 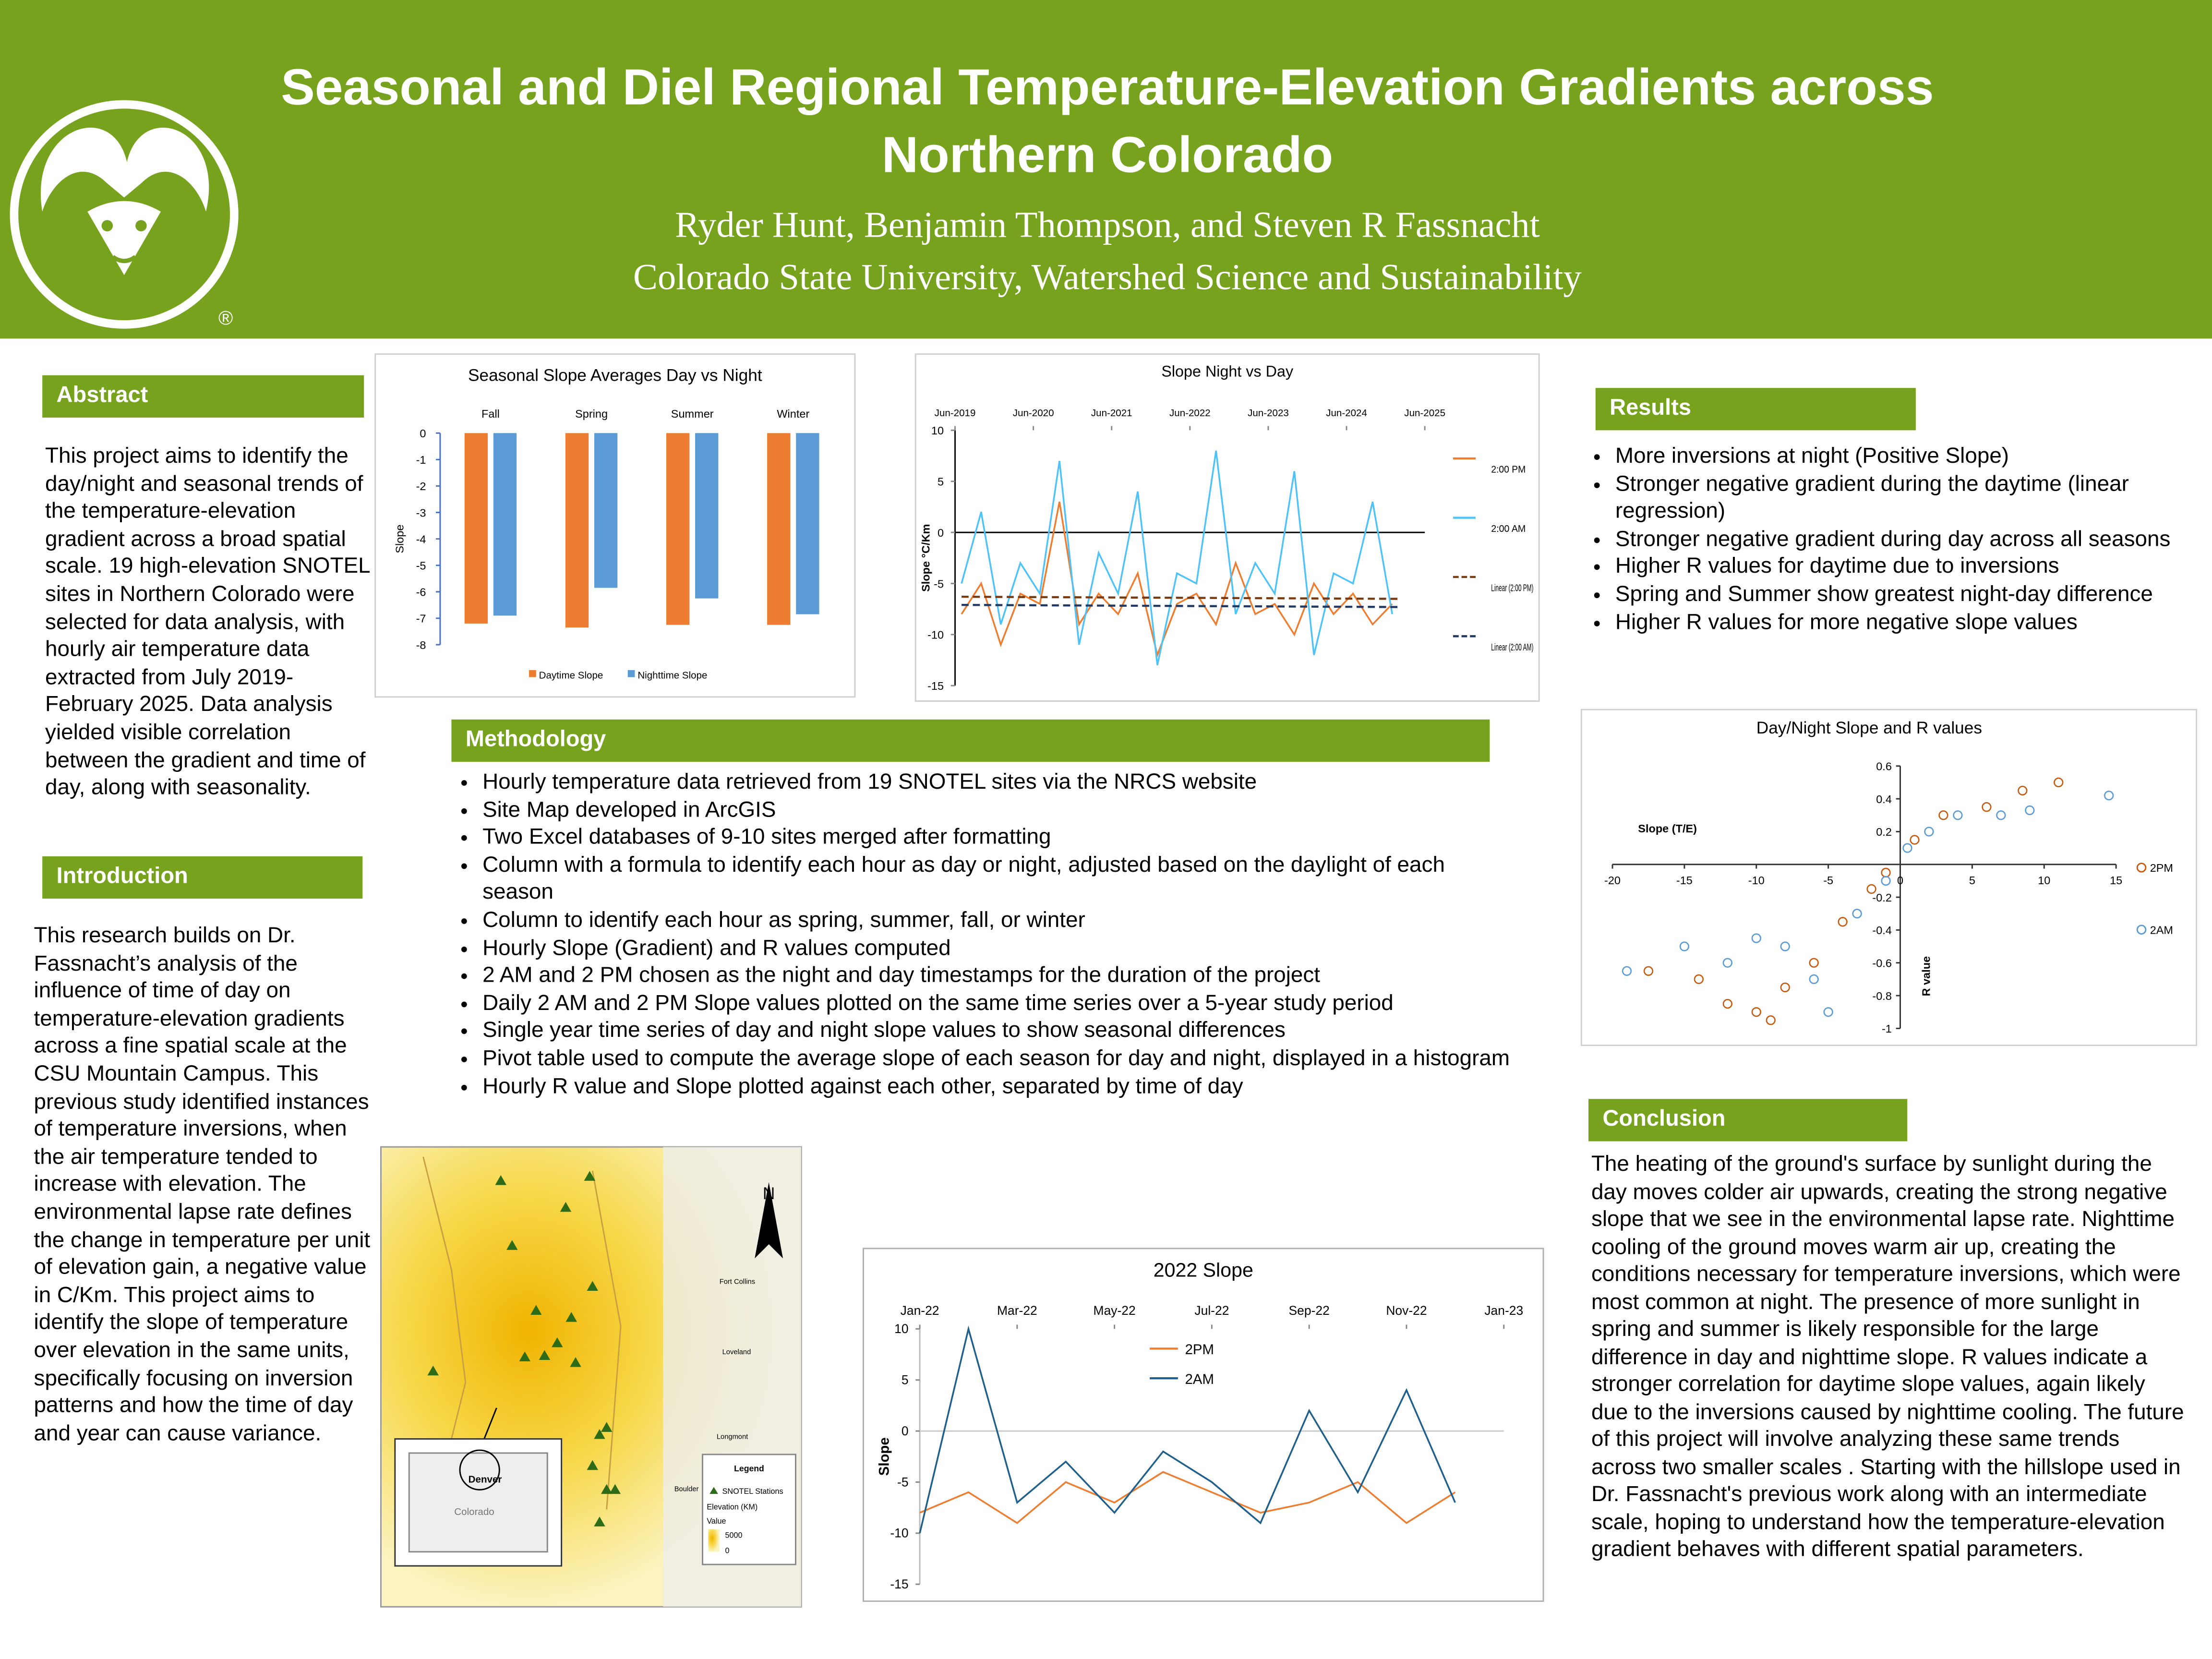 What do you see at coordinates (486, 1480) in the screenshot?
I see `map-label: Denver` at bounding box center [486, 1480].